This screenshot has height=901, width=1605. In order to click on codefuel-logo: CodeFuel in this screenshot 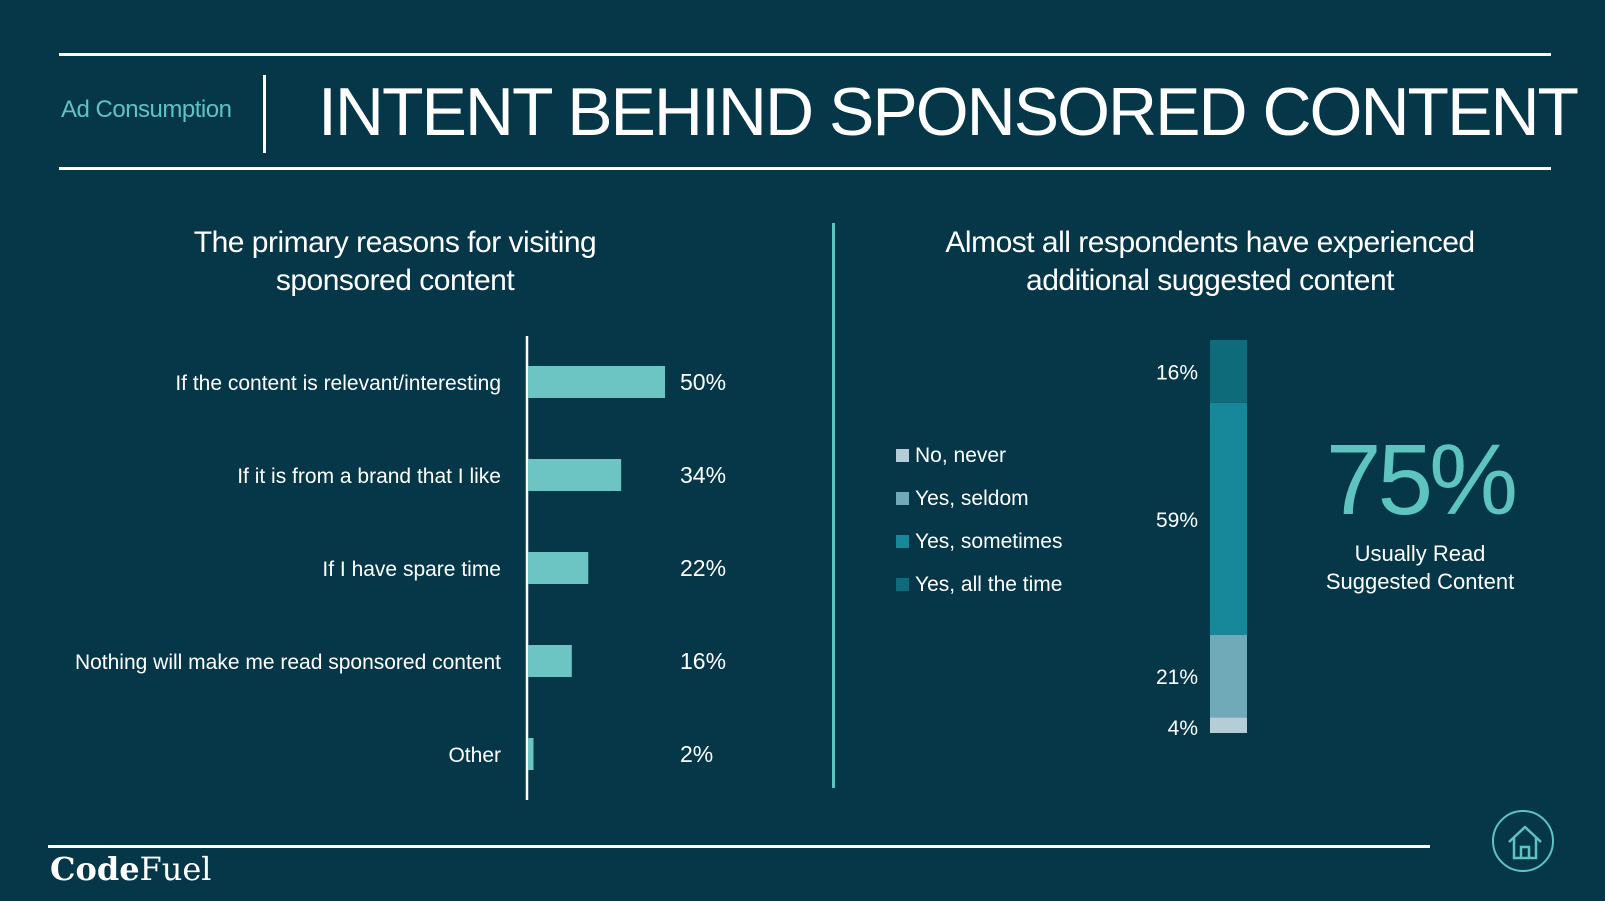, I will do `click(131, 869)`.